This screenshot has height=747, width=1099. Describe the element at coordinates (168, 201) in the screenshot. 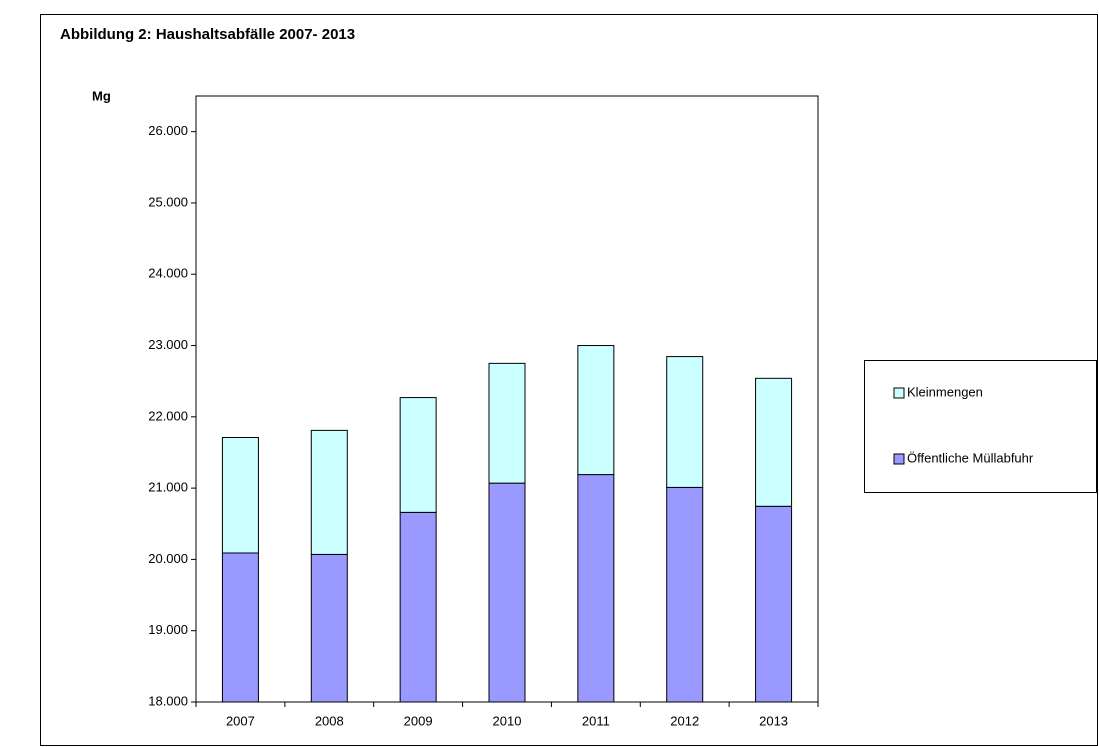

I see `y-tick-label: 25.000` at that location.